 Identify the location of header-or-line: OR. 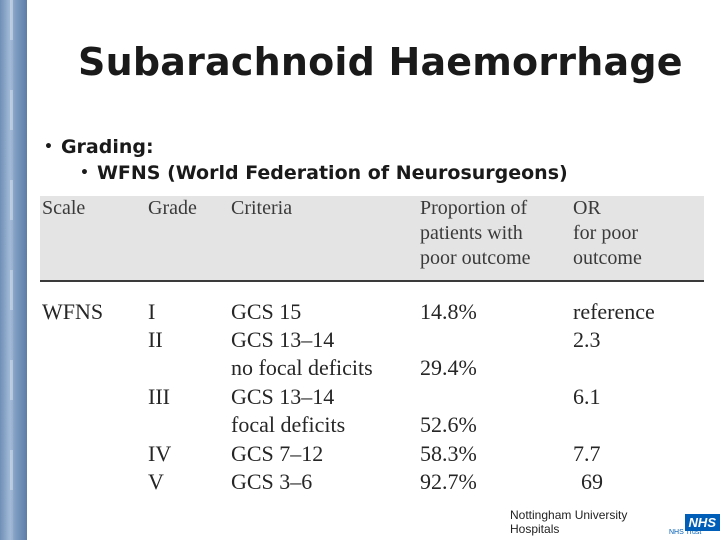
(587, 208).